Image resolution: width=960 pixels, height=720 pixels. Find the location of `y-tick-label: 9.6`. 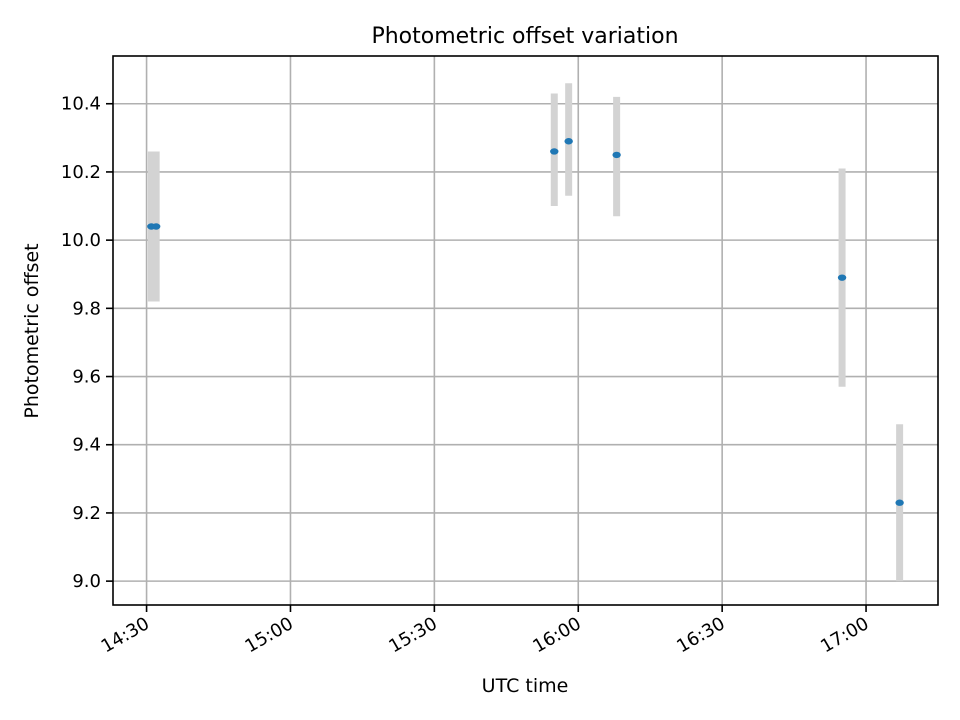

y-tick-label: 9.6 is located at coordinates (86, 377).